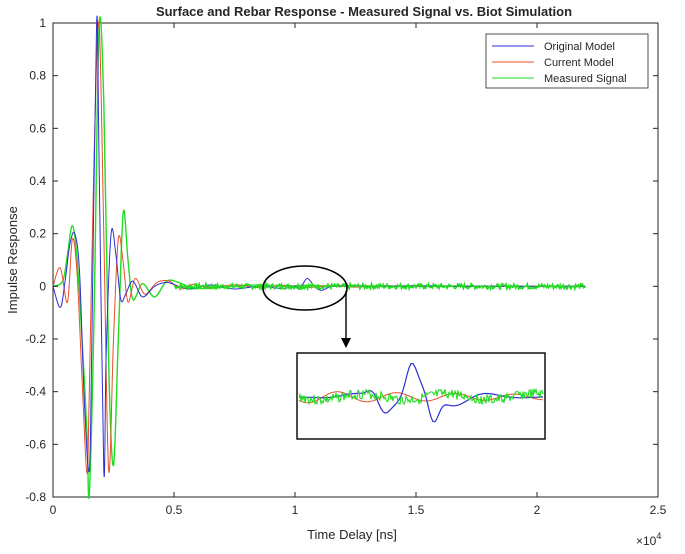 This screenshot has height=554, width=685. Describe the element at coordinates (42, 286) in the screenshot. I see `y-tick-label: 0` at that location.